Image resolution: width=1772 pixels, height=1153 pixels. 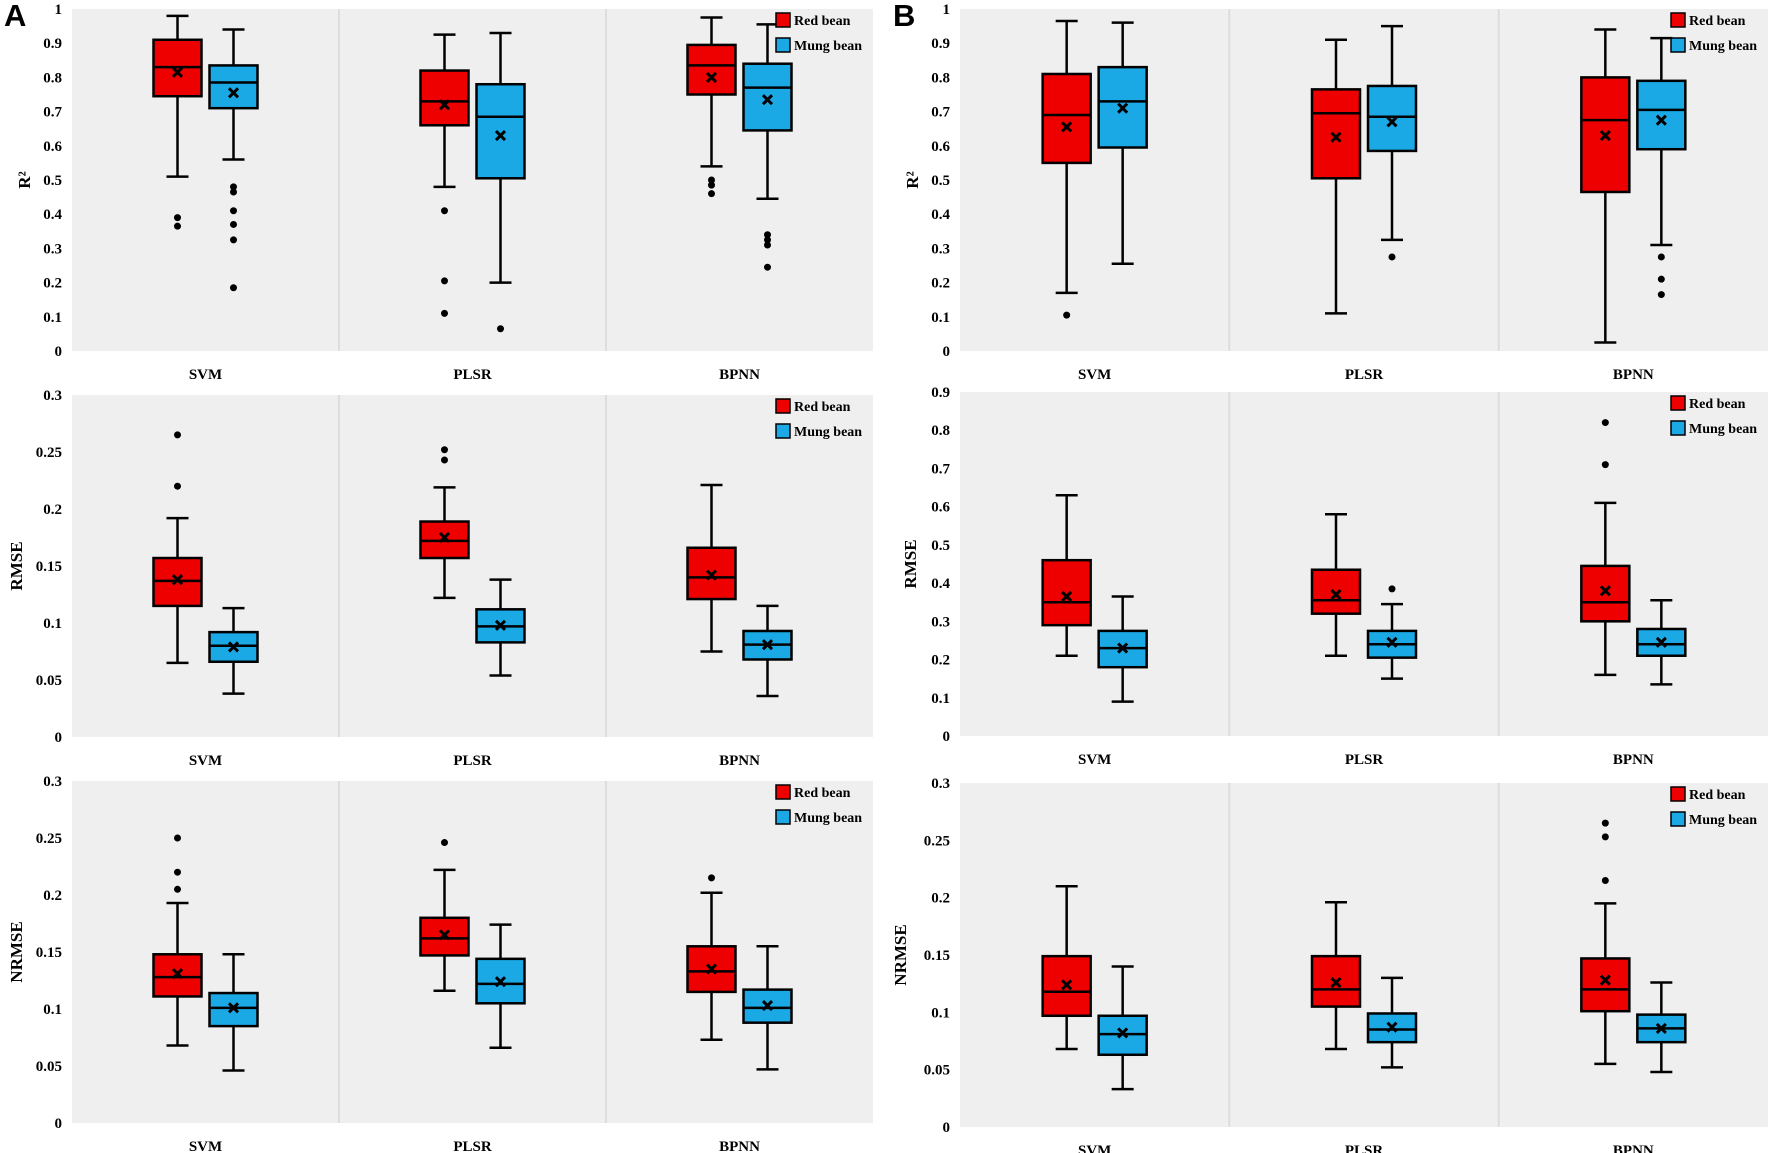 I want to click on chart1-legend-label-red: Red bean, so click(x=822, y=21).